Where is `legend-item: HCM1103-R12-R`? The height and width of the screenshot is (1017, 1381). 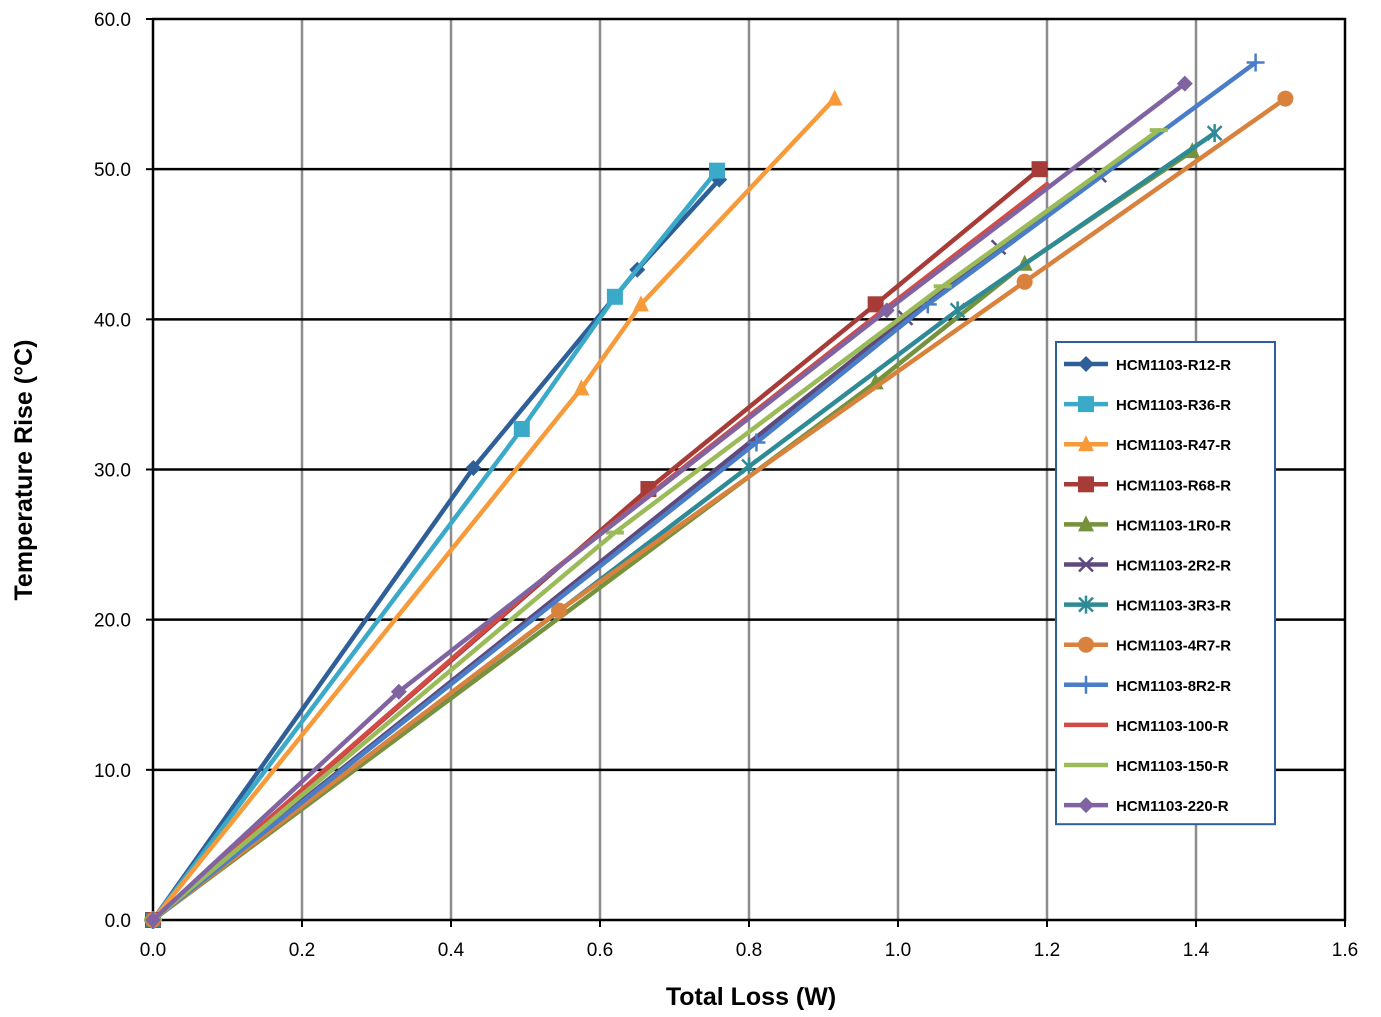
legend-item: HCM1103-R12-R is located at coordinates (1147, 365).